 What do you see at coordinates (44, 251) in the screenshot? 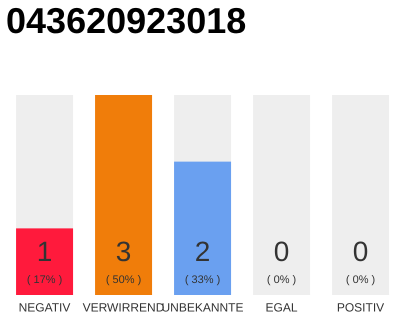
I see `data-label: 1` at bounding box center [44, 251].